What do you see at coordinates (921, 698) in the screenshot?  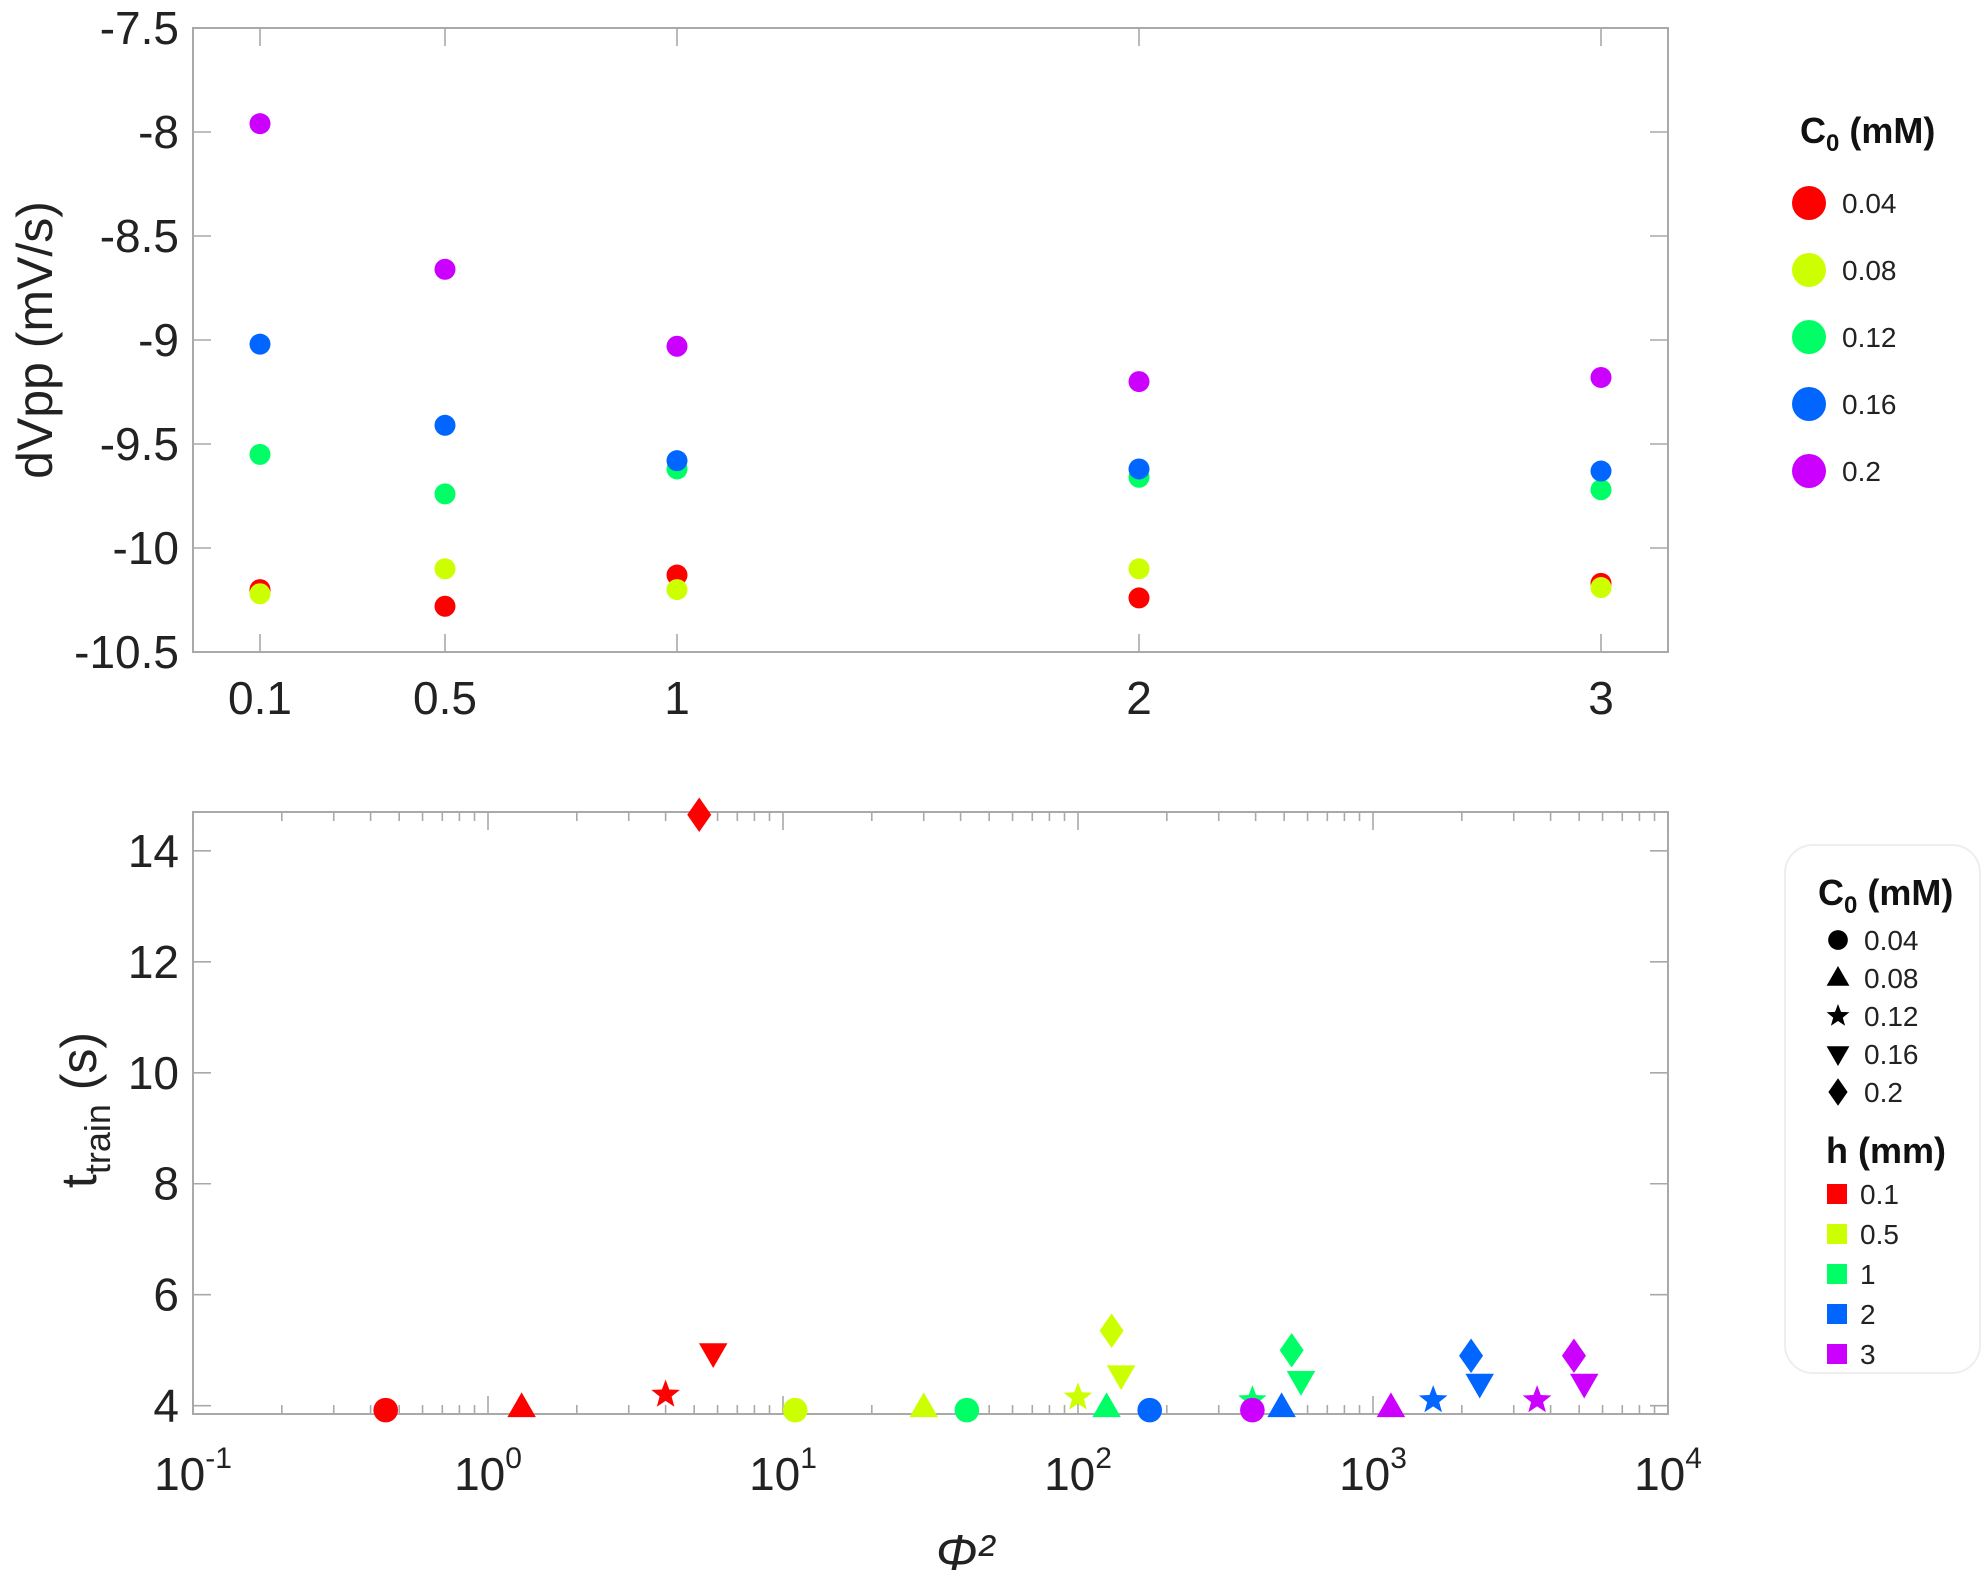 I see `top-x-tick-labels: 0.1 0.5 1 2 3` at bounding box center [921, 698].